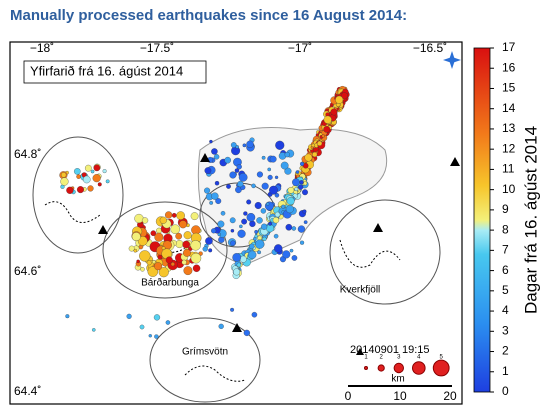  Describe the element at coordinates (450, 396) in the screenshot. I see `scale-label: 20` at that location.